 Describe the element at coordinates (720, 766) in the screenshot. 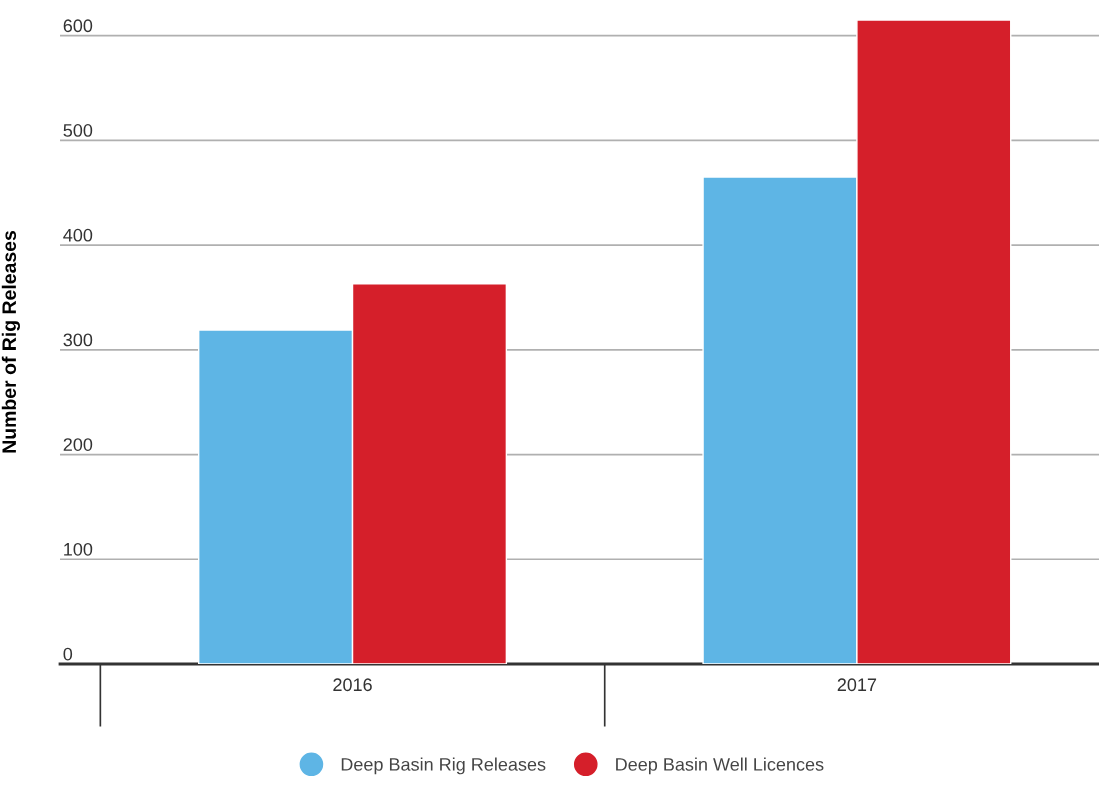

I see `legend-label: Deep Basin Well Licences` at that location.